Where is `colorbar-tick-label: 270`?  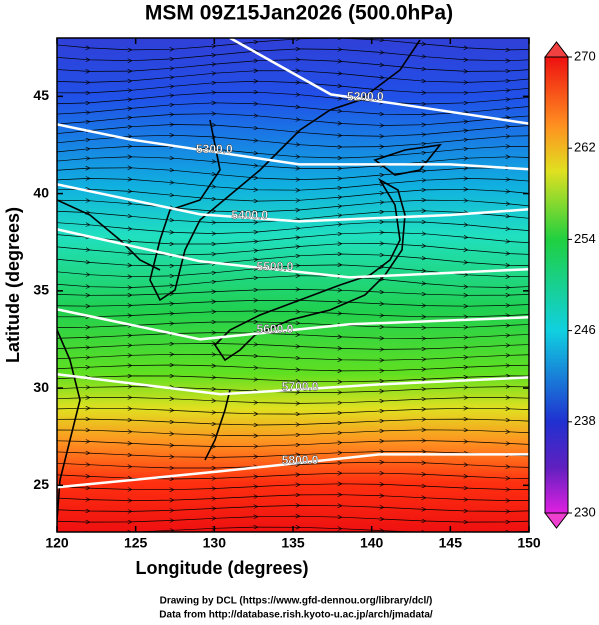 colorbar-tick-label: 270 is located at coordinates (585, 55).